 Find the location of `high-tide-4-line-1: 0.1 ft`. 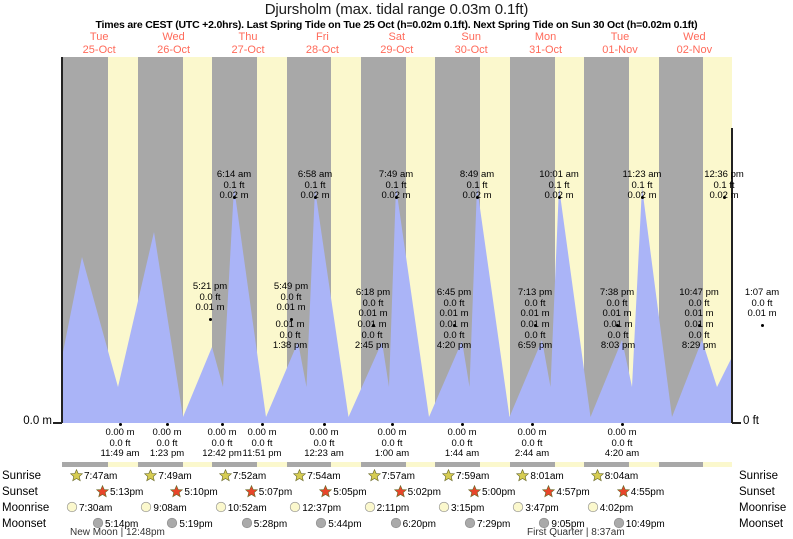

high-tide-4-line-1: 0.1 ft is located at coordinates (559, 185).